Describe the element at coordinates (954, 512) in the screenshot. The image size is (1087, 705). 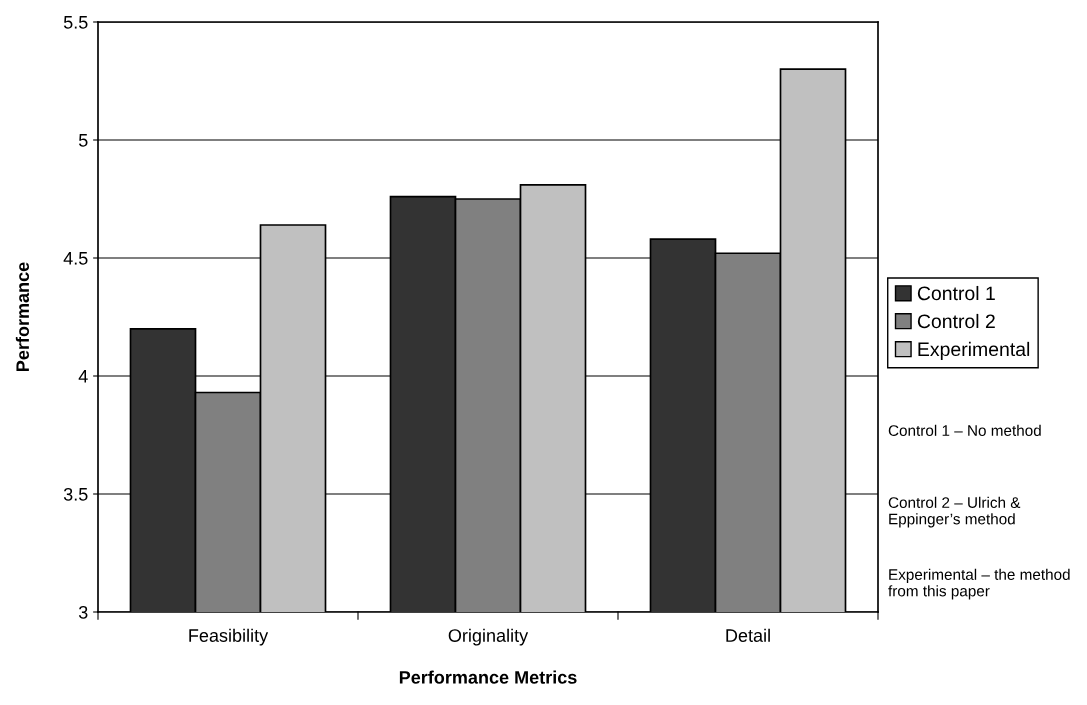
I see `text: Control 2 – Ulrich & Eppinger’s method` at that location.